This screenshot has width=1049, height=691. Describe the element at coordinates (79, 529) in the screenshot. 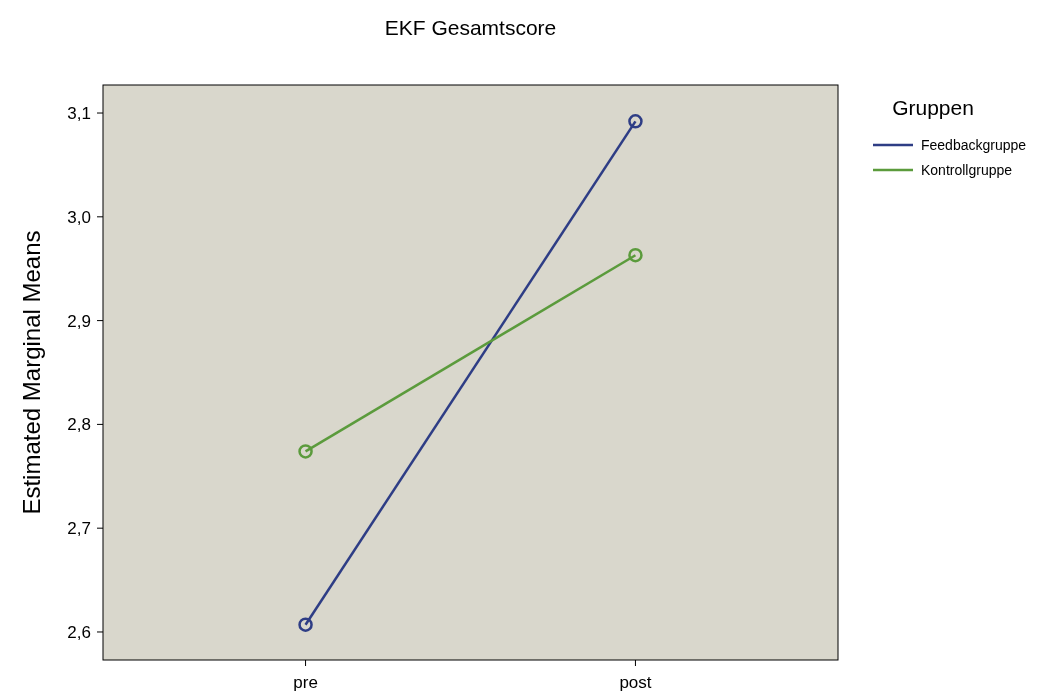

I see `y-tick-label: 2,7` at that location.